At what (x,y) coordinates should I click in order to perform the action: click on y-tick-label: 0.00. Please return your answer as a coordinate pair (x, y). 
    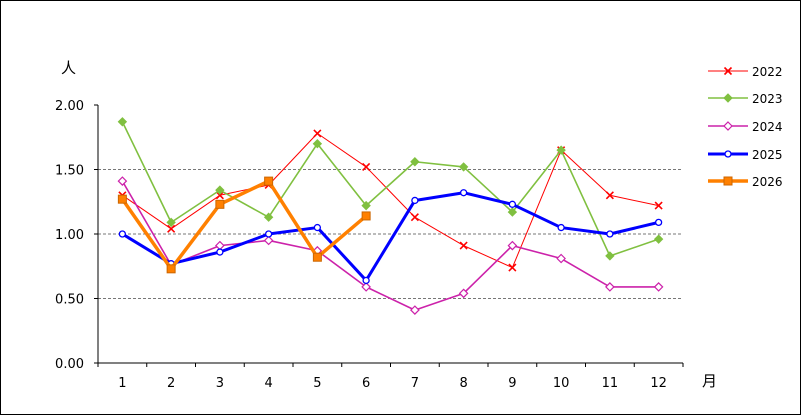
    Looking at the image, I should click on (69, 364).